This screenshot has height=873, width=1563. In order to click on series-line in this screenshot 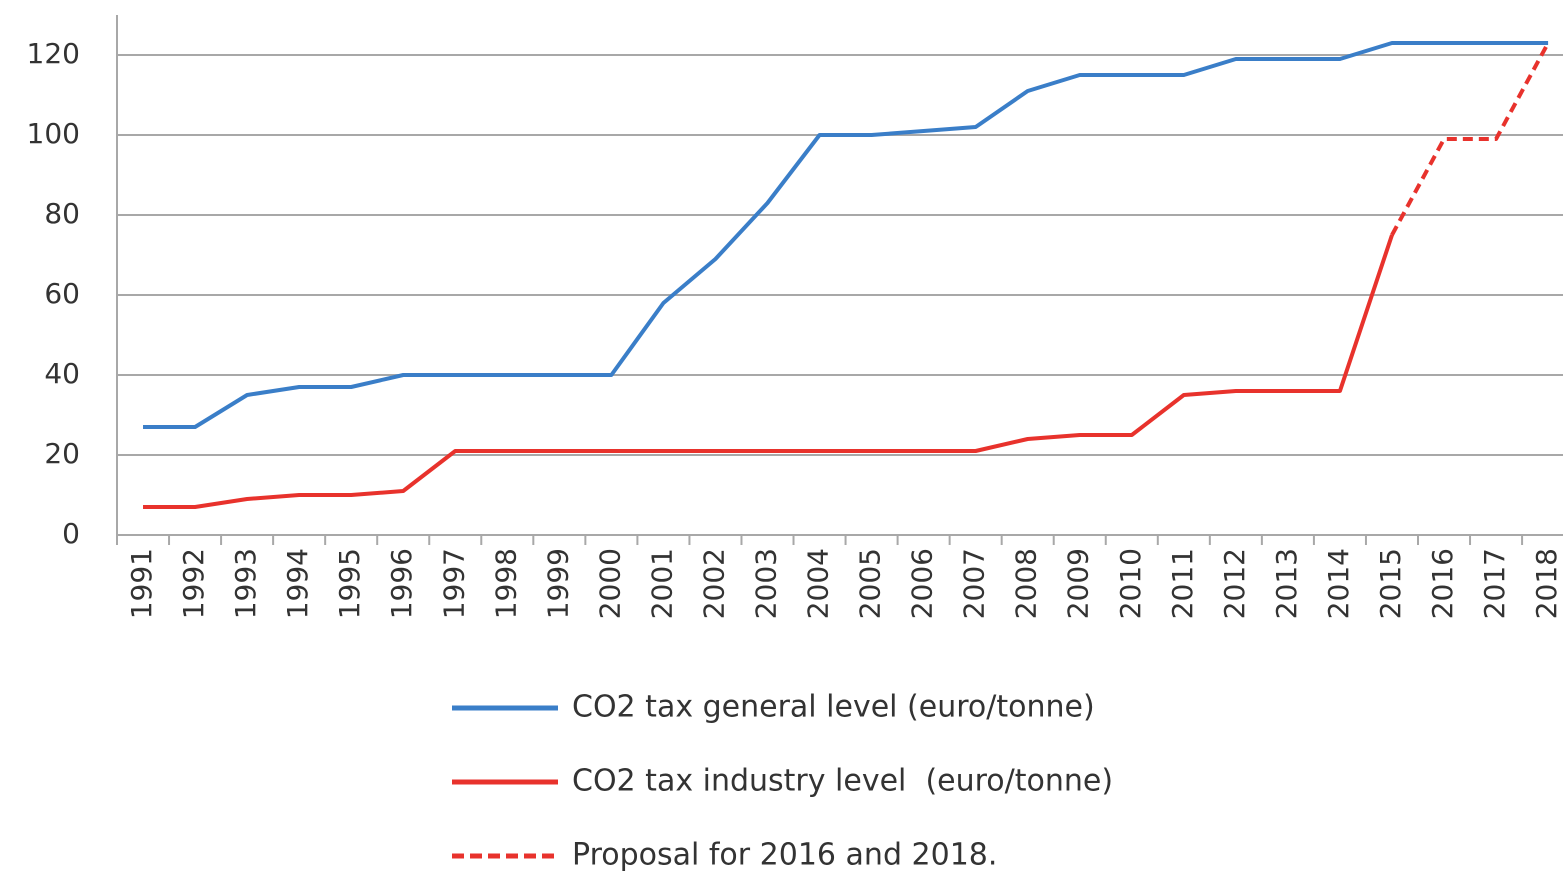, I will do `click(1470, 139)`.